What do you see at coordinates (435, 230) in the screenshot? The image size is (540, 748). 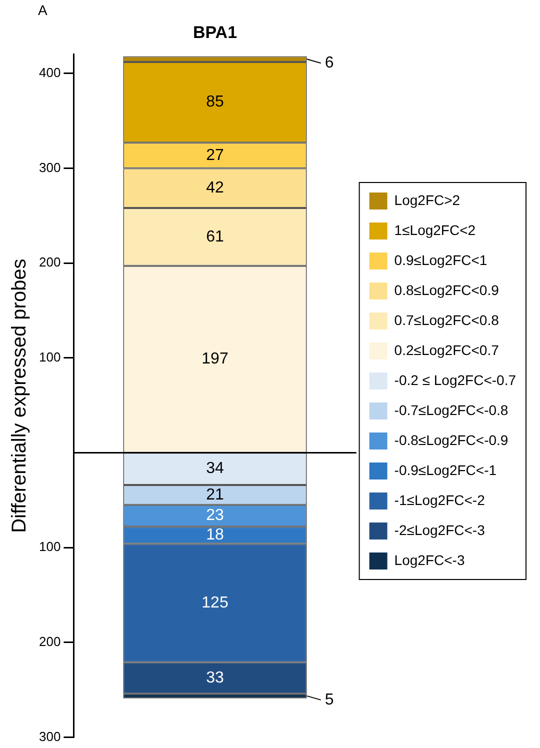 I see `legend-label: 1≤Log2FC<2` at bounding box center [435, 230].